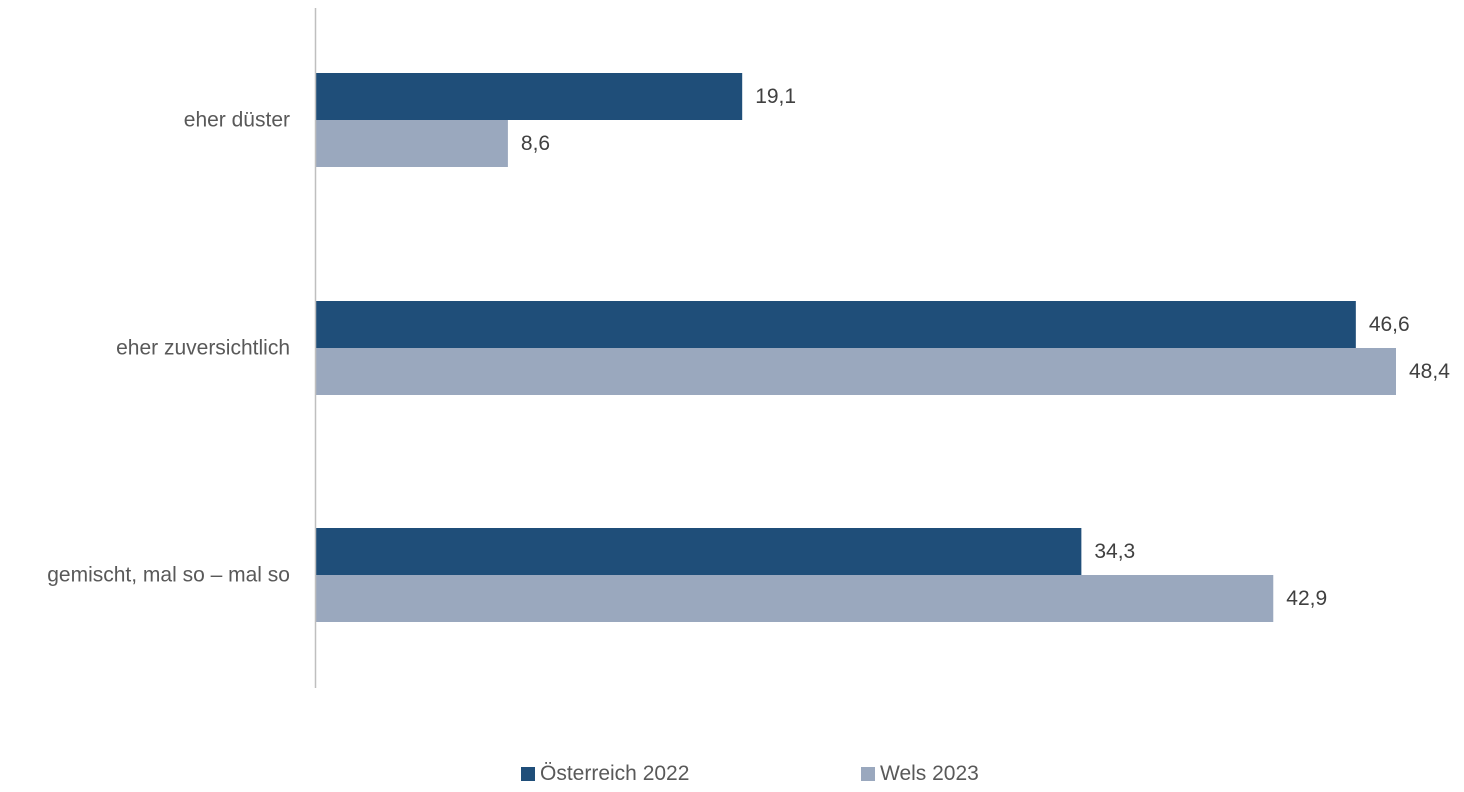 Image resolution: width=1464 pixels, height=792 pixels. I want to click on category-label: eher düster, so click(237, 120).